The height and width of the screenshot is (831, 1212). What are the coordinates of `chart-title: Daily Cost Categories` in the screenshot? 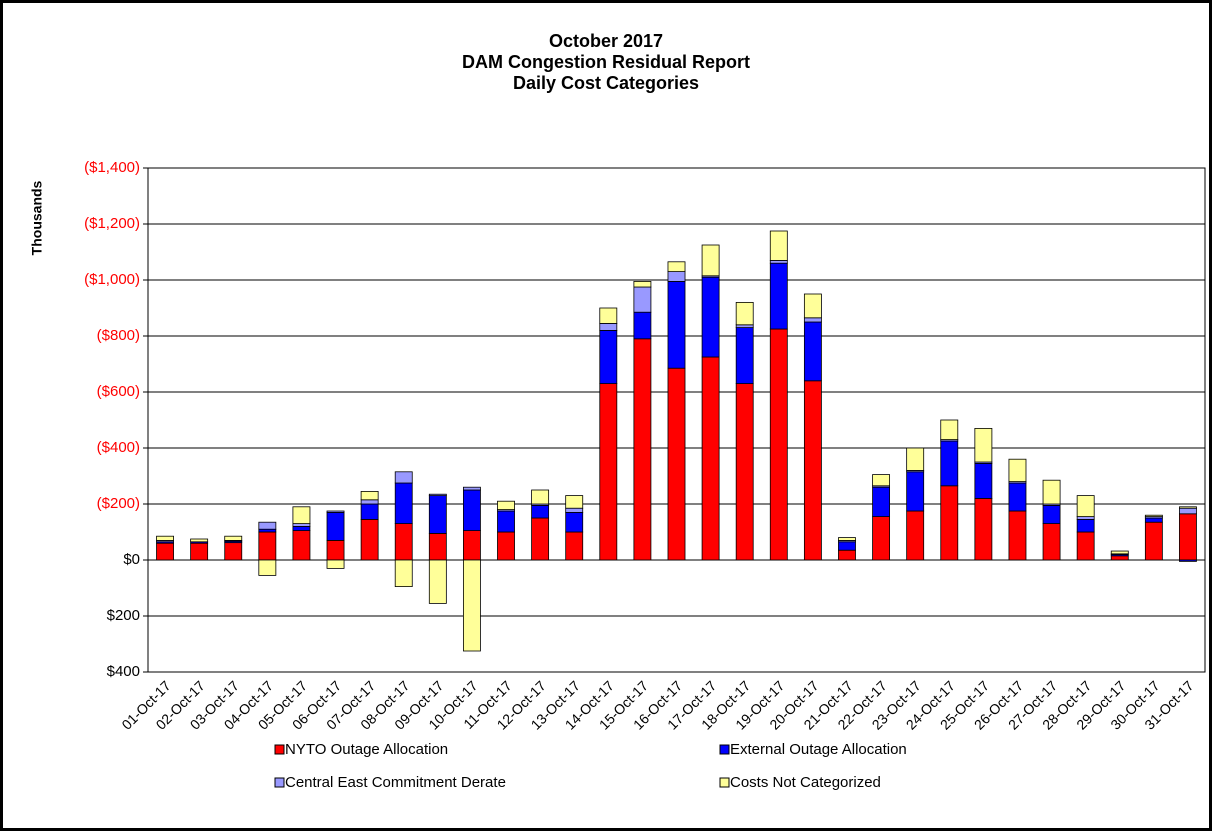 It's located at (606, 83).